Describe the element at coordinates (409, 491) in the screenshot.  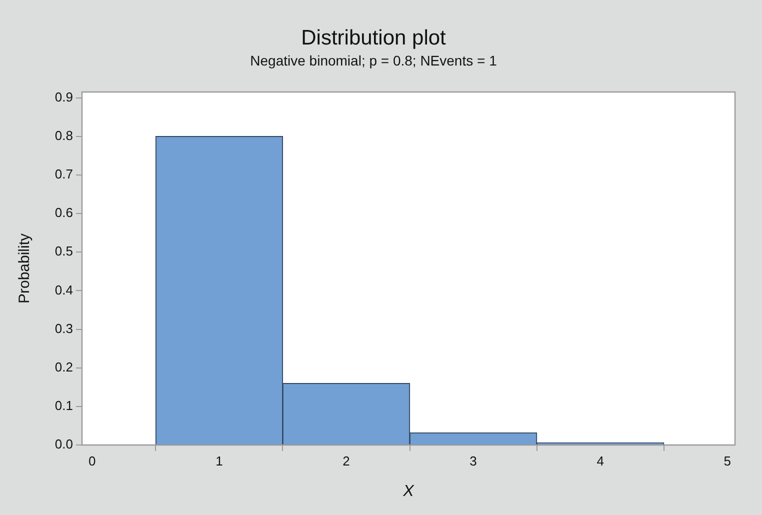
I see `x-axis-title: X` at that location.